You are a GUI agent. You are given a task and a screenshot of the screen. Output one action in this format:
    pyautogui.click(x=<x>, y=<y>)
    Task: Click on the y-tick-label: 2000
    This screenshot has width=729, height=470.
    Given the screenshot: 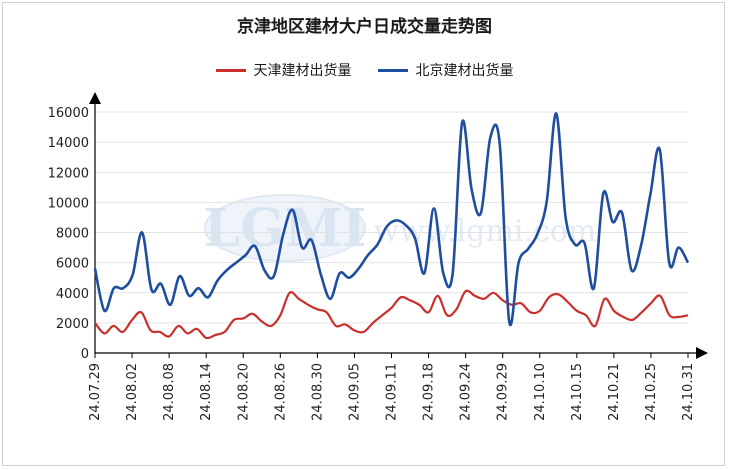 What is the action you would take?
    pyautogui.click(x=72, y=324)
    